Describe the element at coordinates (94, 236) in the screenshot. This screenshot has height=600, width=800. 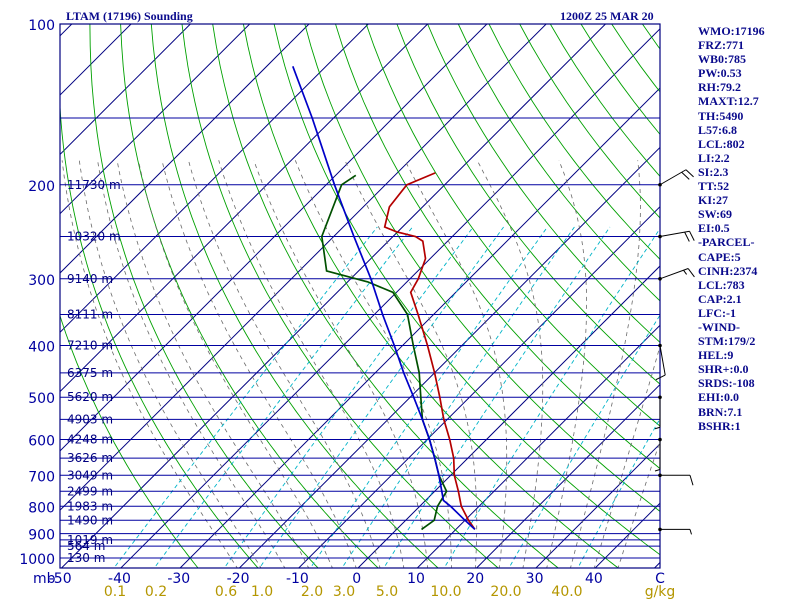
I see `height-label: 10320 m` at that location.